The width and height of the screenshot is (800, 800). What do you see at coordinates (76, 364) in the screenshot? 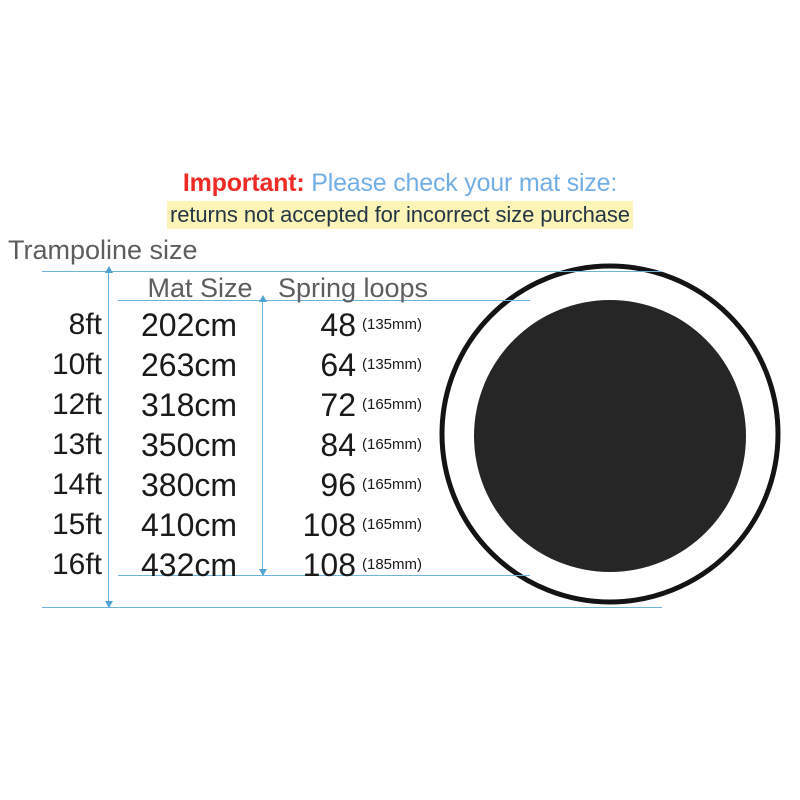
I see `cell-trampoline-size: 10ft` at bounding box center [76, 364].